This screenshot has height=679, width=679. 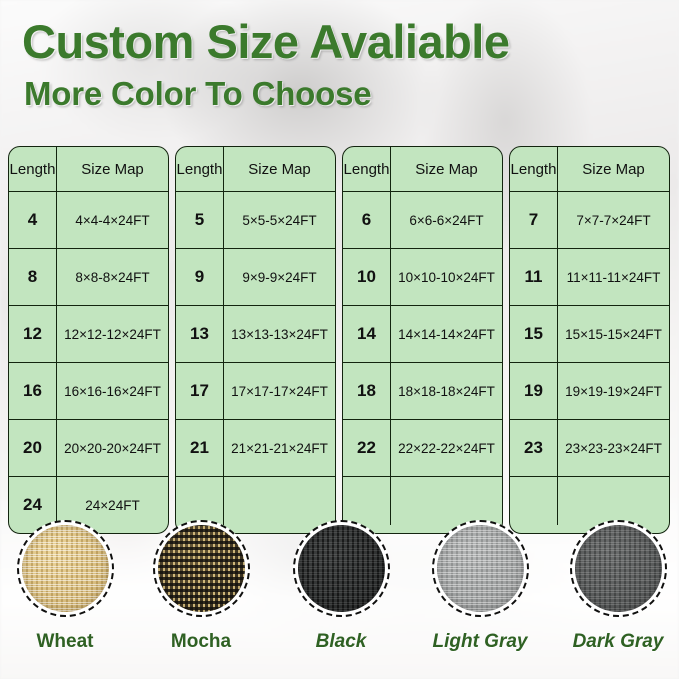 I want to click on cell-size-map: 15×15-15×24FT, so click(x=613, y=334).